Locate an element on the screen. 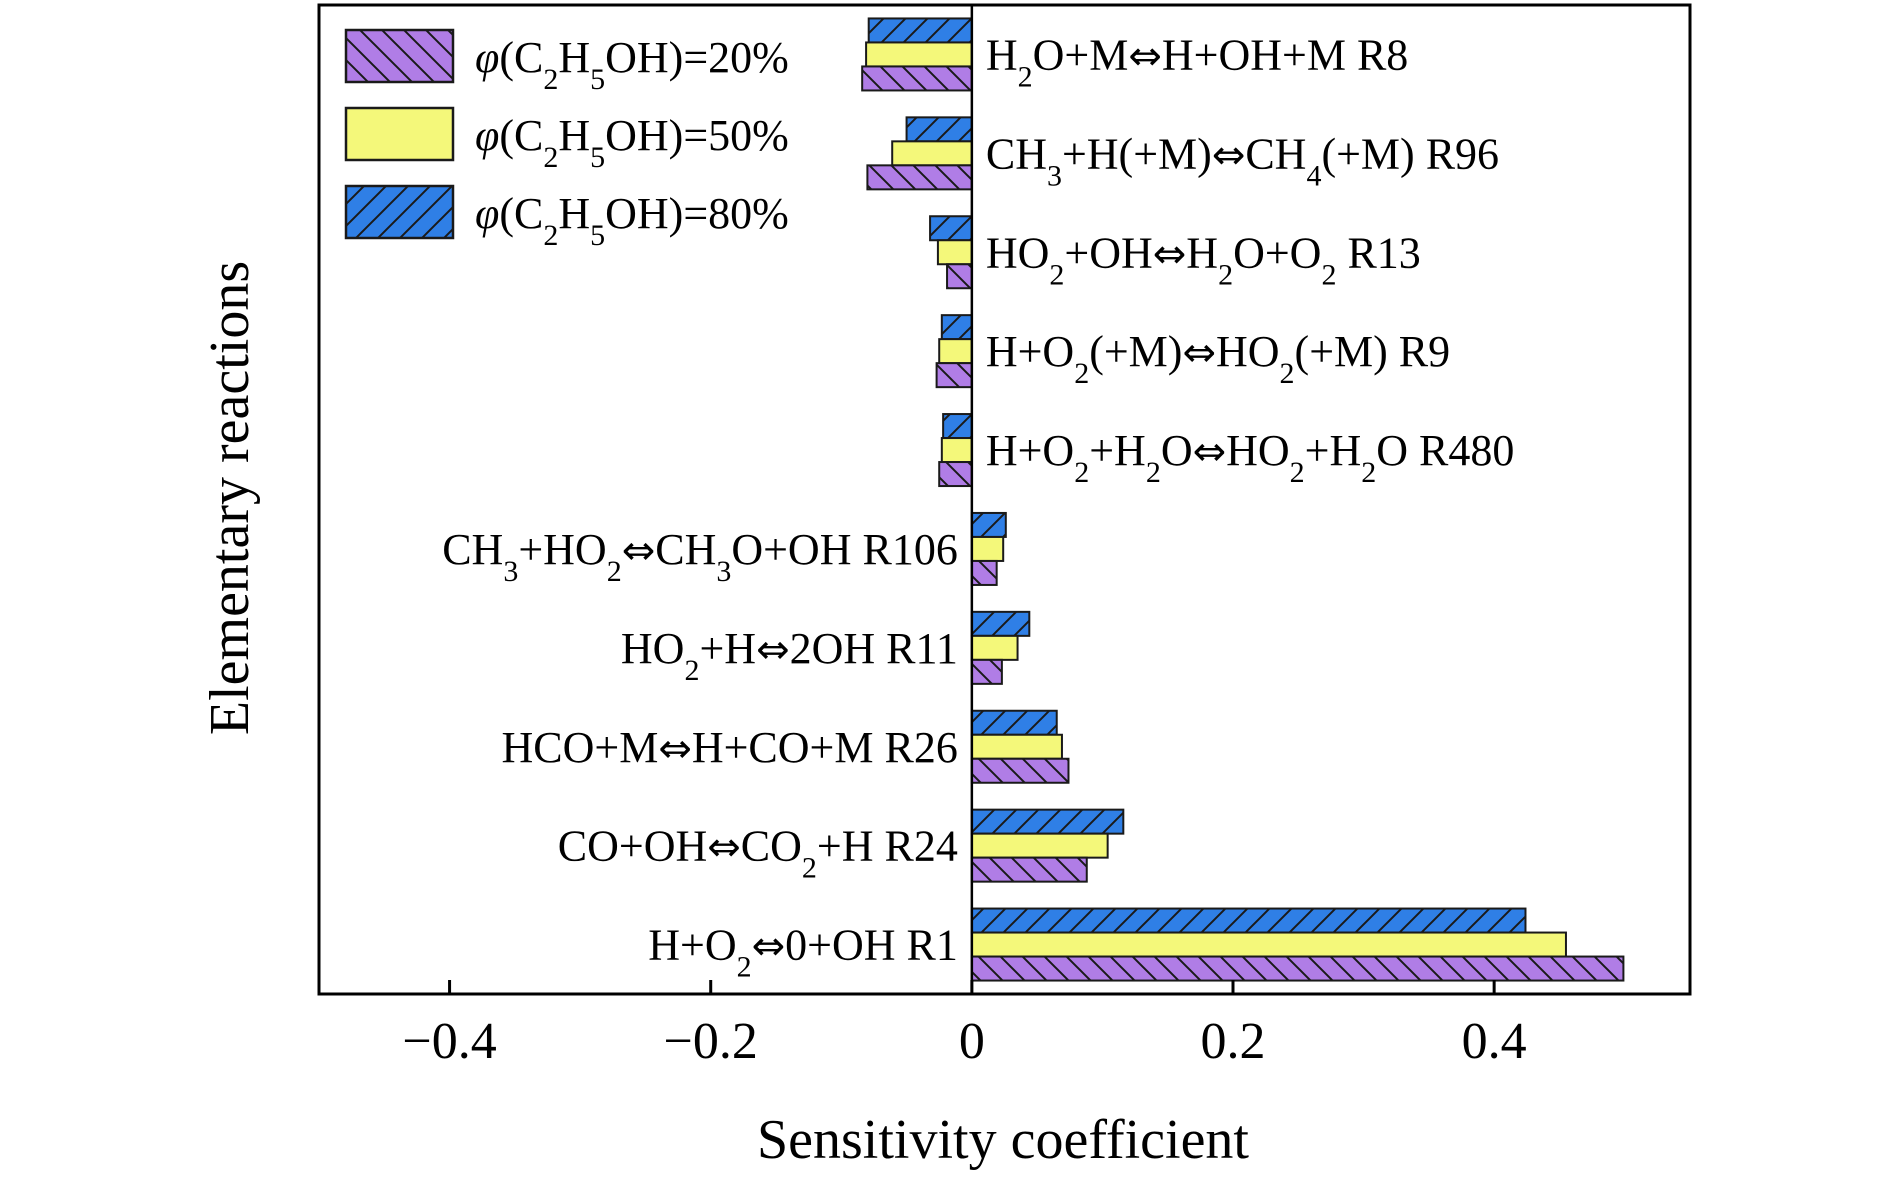 This screenshot has width=1890, height=1181. x-tick-label: −0.2 is located at coordinates (711, 1041).